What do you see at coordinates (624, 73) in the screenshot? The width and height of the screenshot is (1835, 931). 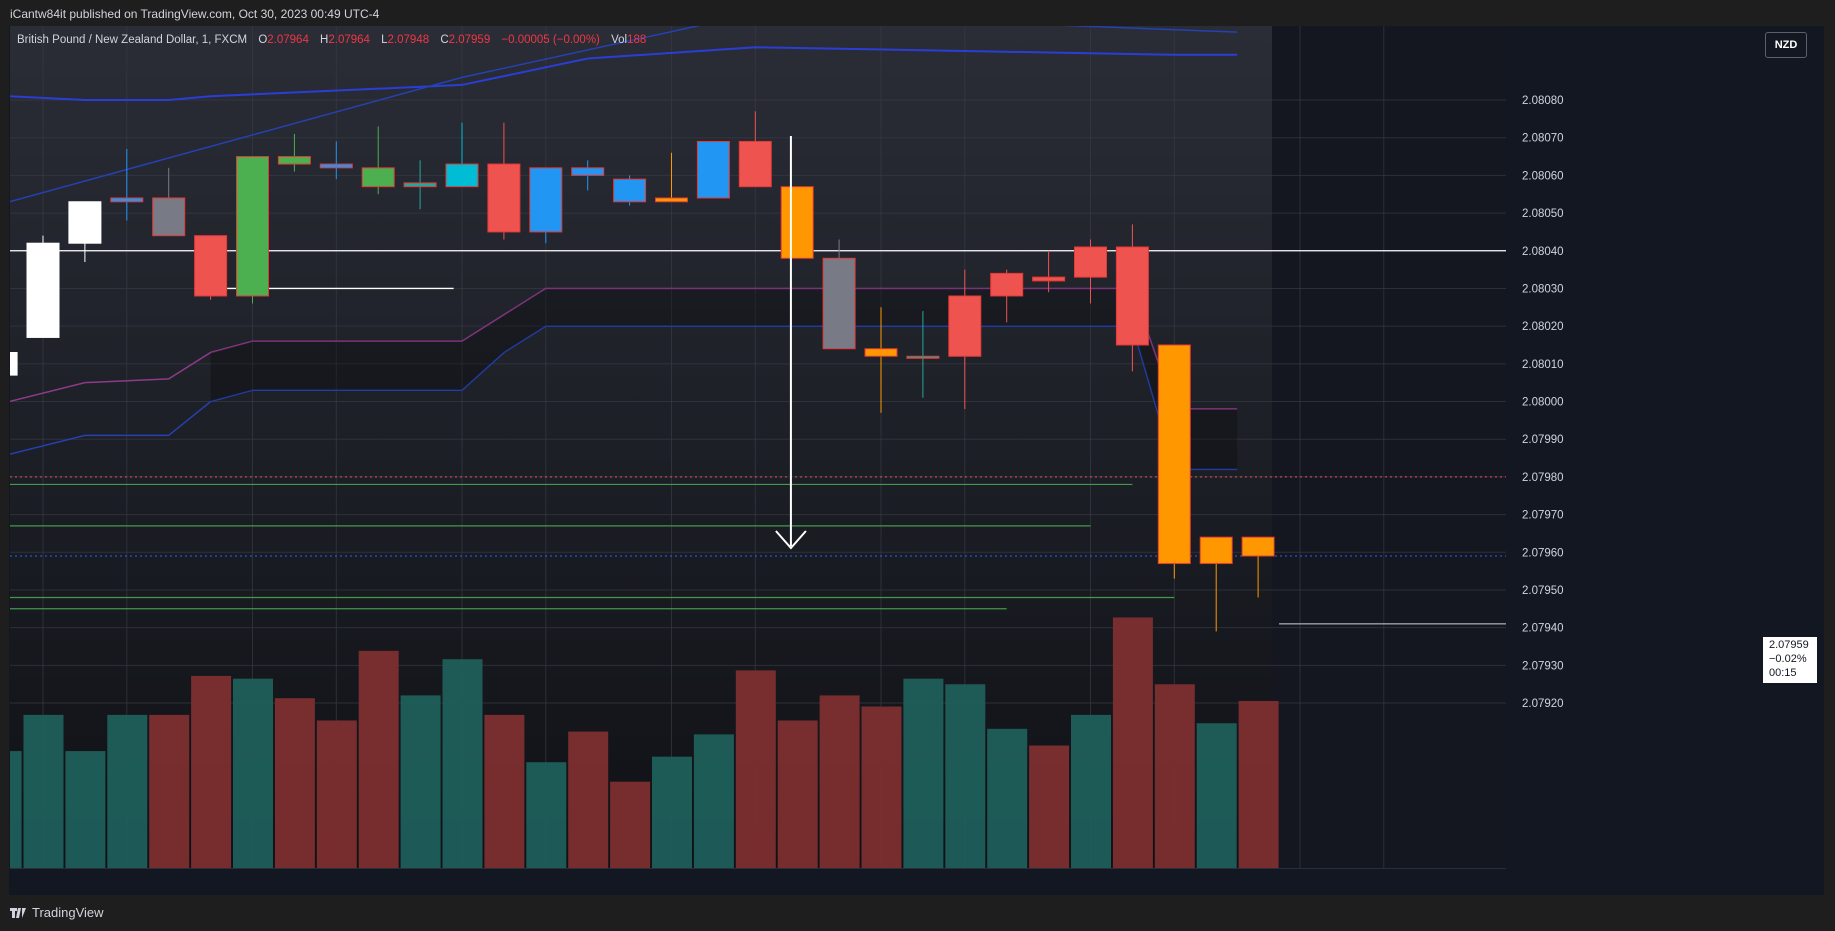 I see `band-upper-line` at bounding box center [624, 73].